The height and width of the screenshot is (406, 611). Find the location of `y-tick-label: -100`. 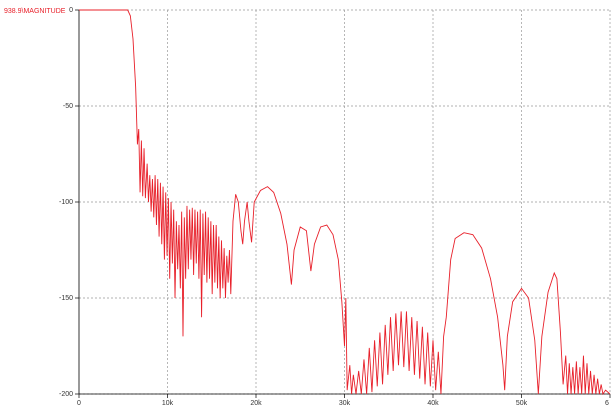

y-tick-label: -100 is located at coordinates (66, 202).